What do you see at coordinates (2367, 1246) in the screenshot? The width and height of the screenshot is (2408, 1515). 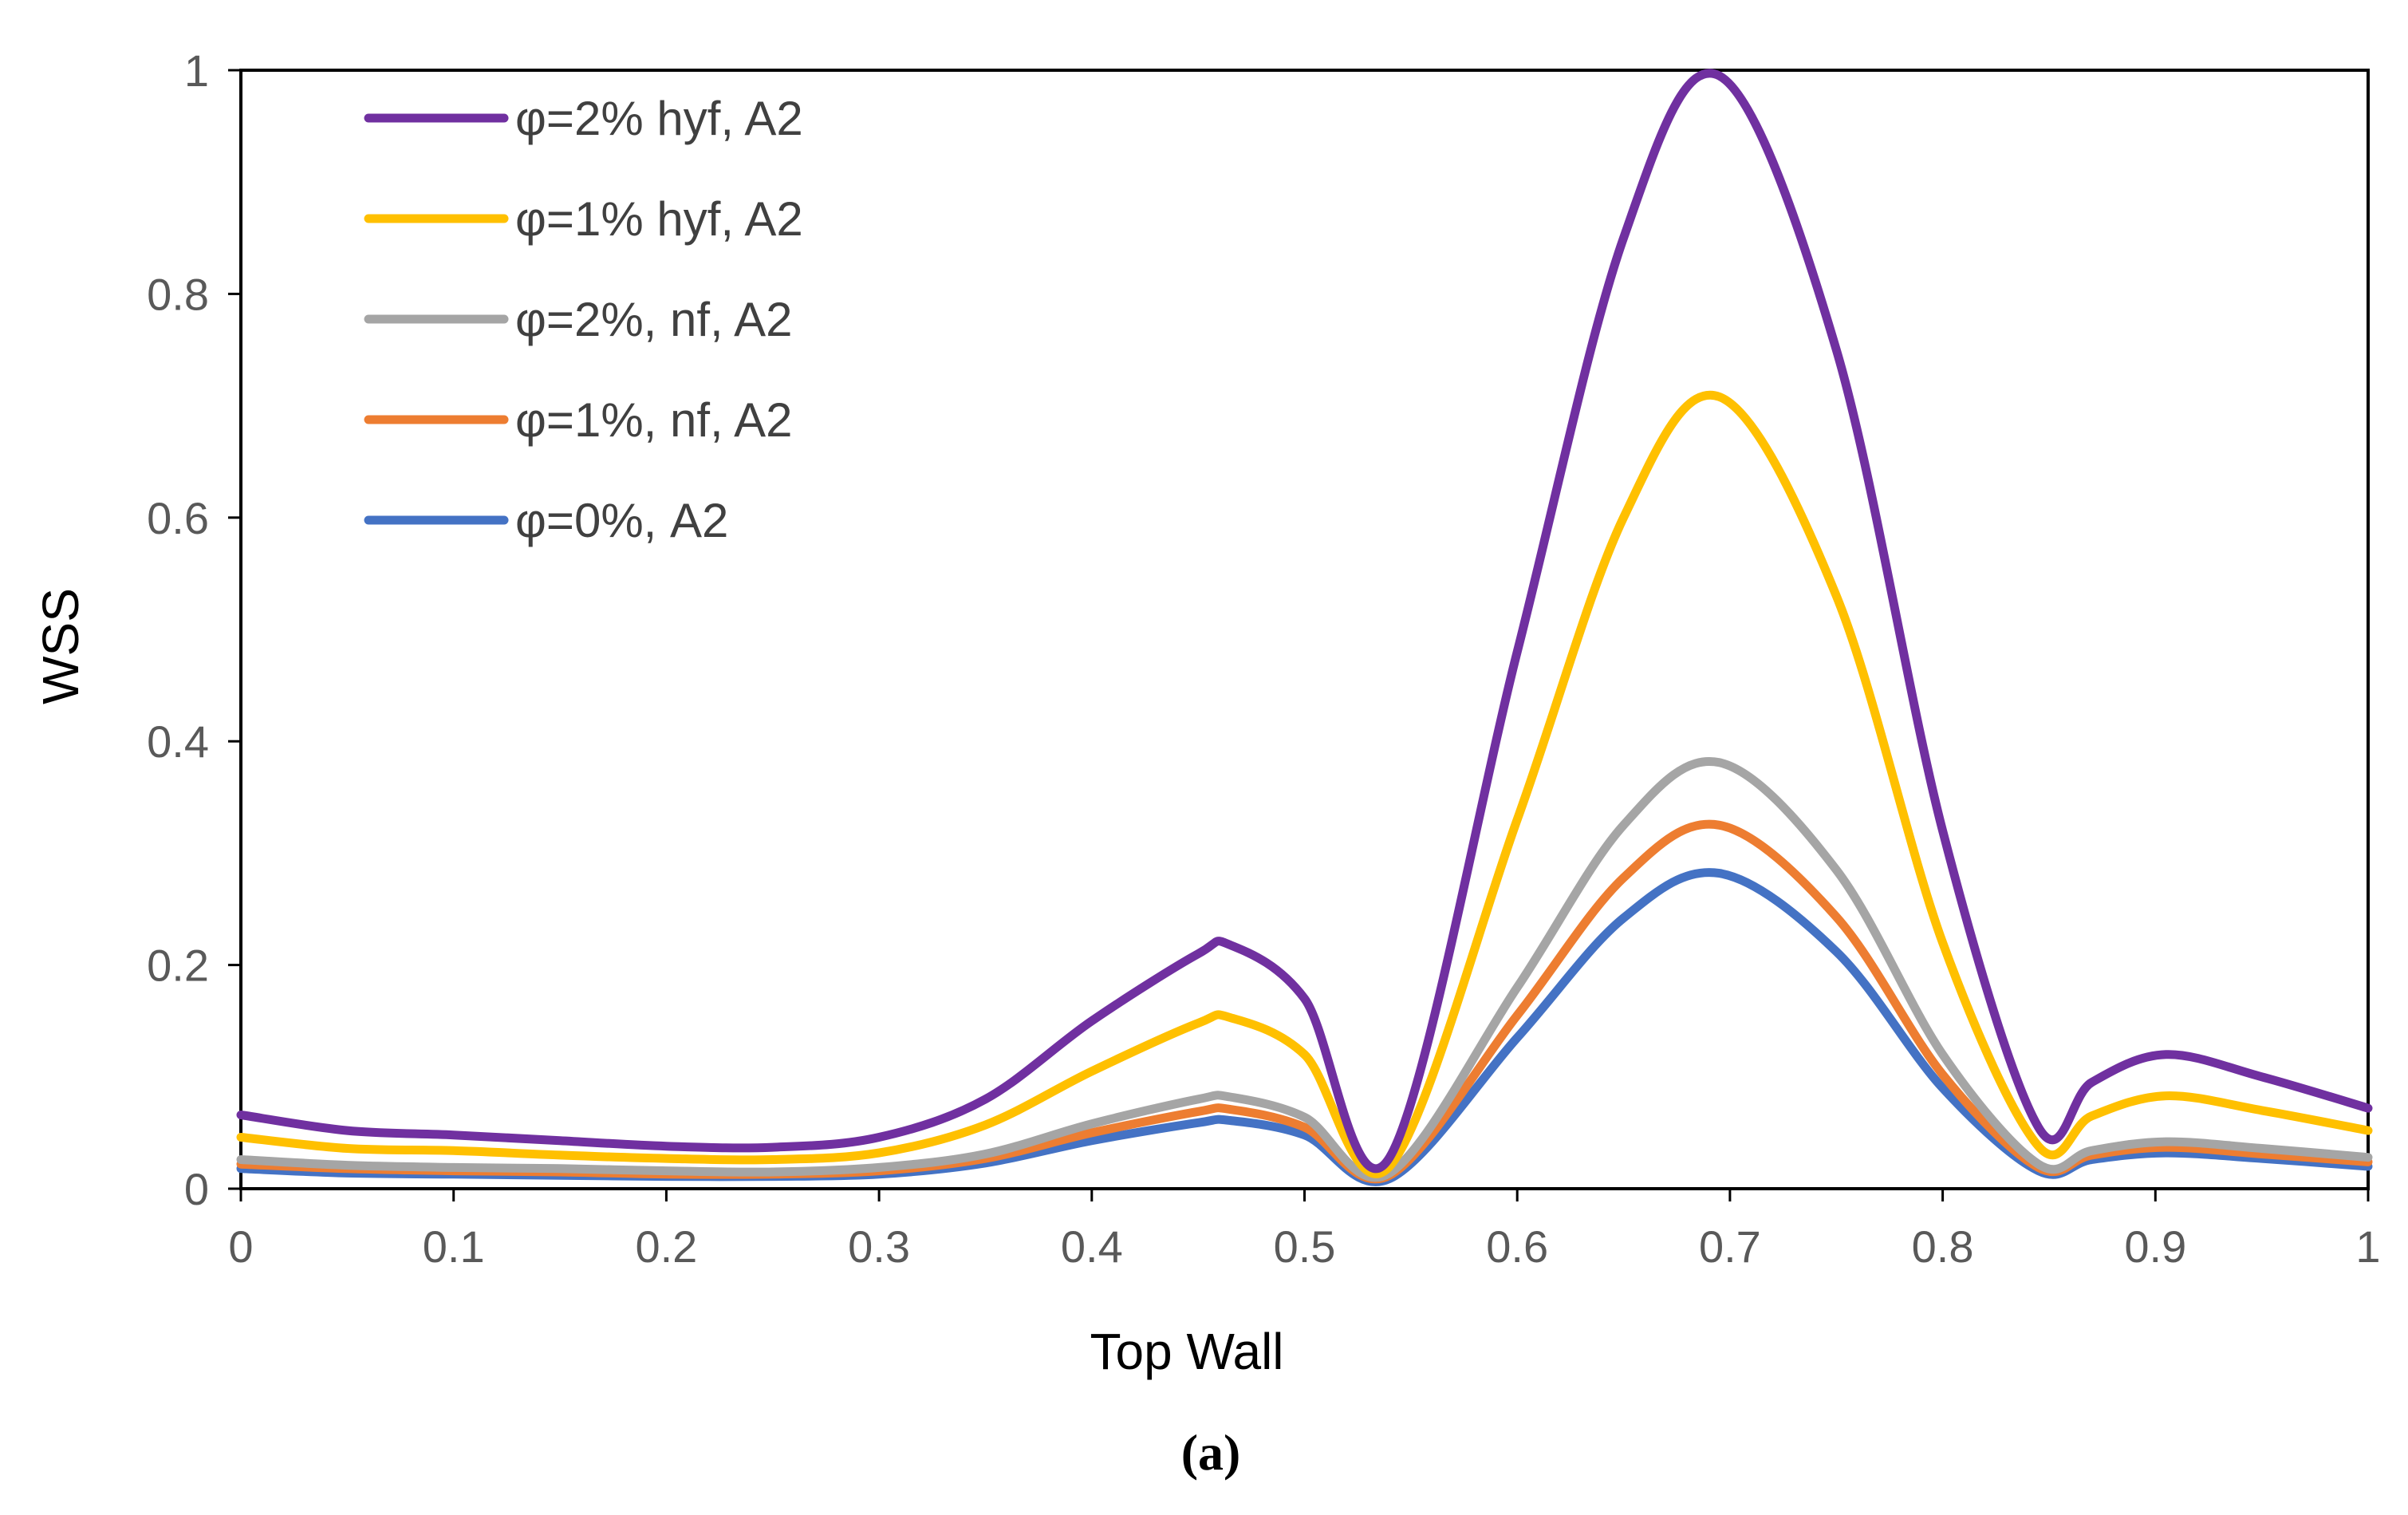 I see `x-tick-label: 1` at bounding box center [2367, 1246].